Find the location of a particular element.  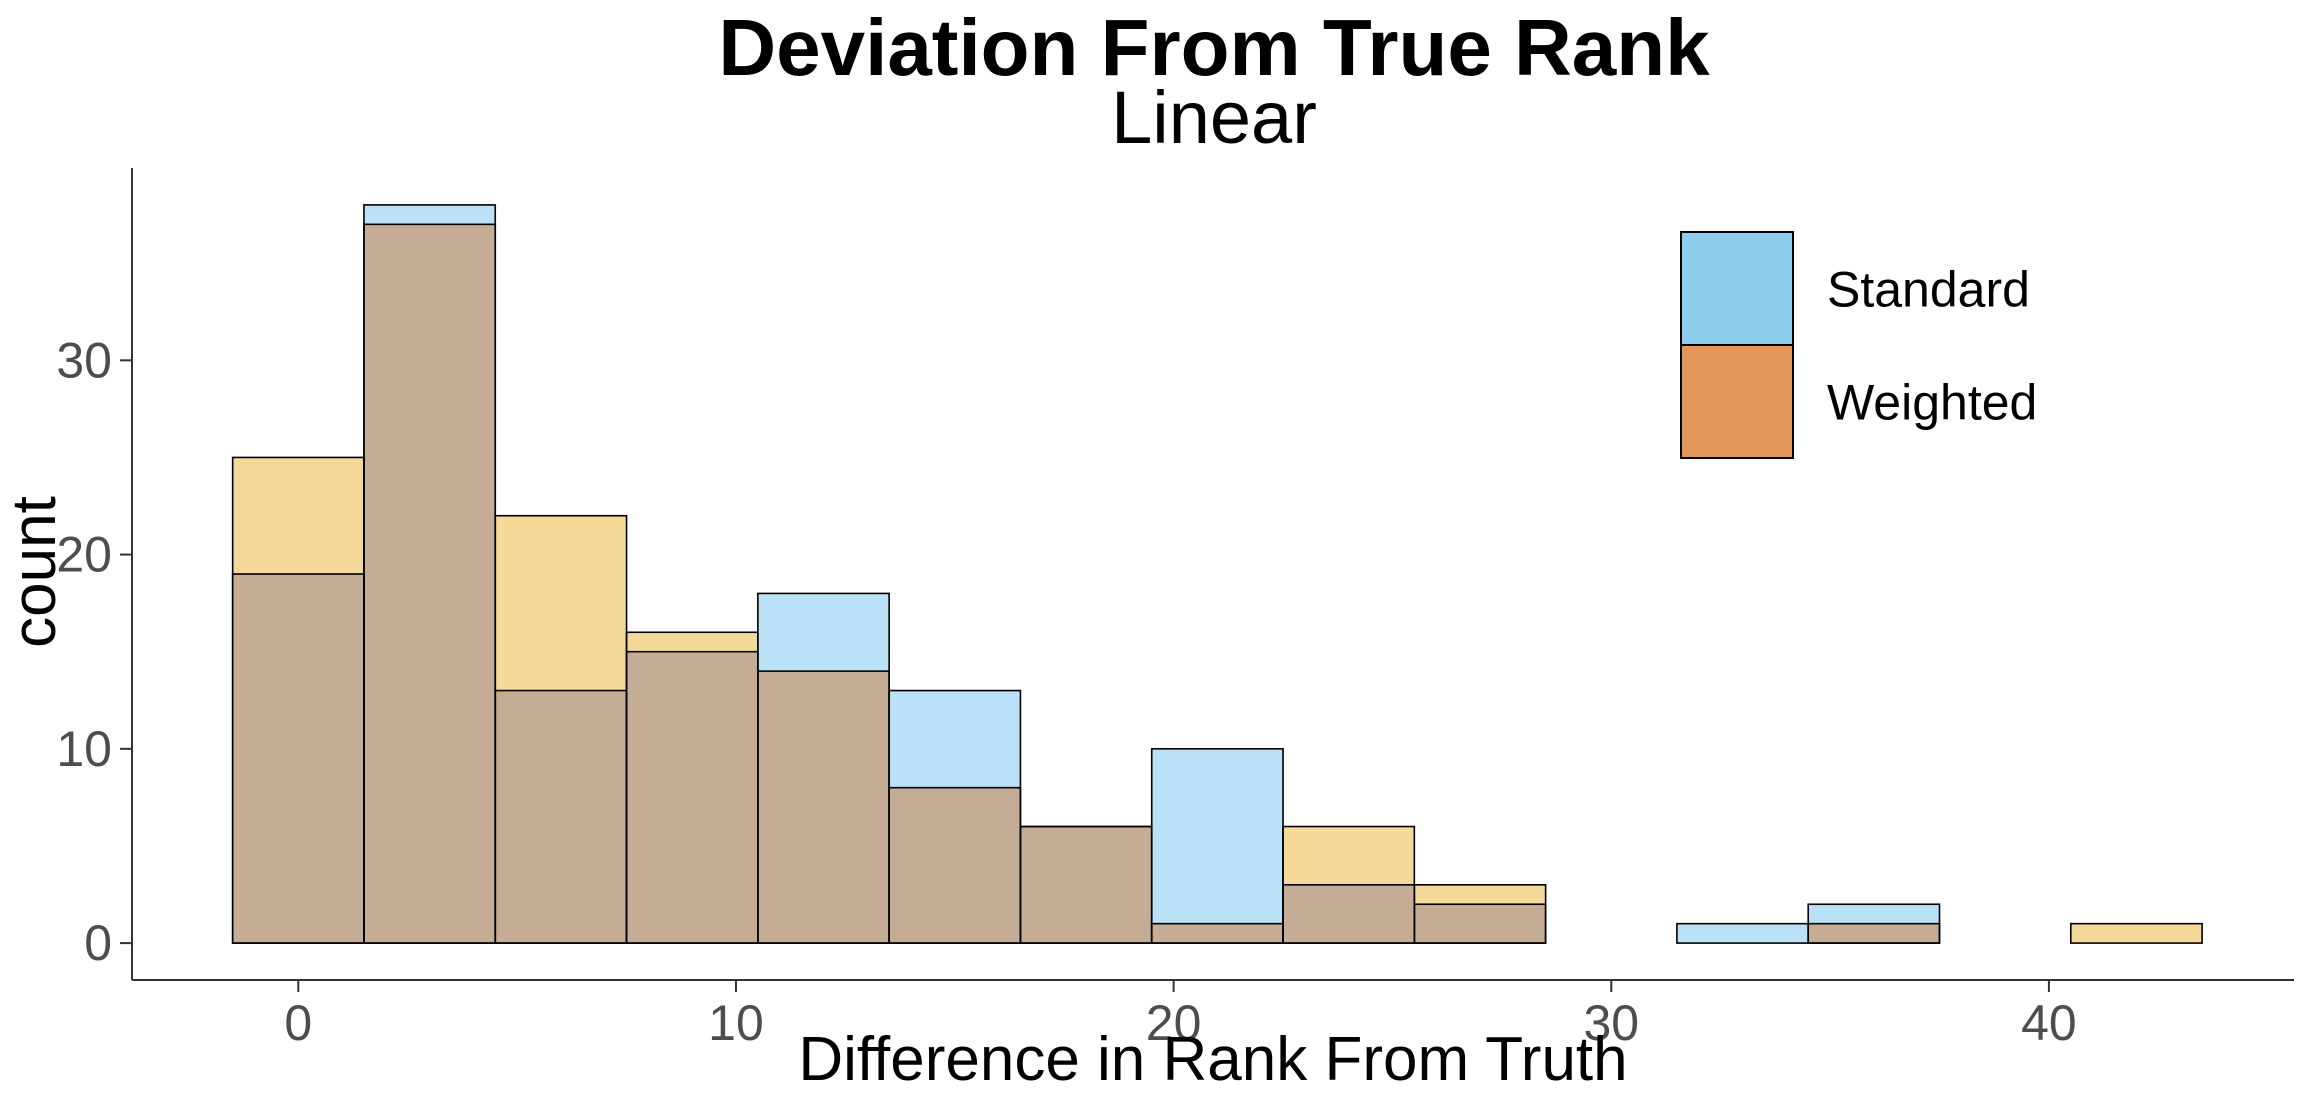

chart-title: Deviation From True Rank is located at coordinates (1214, 47).